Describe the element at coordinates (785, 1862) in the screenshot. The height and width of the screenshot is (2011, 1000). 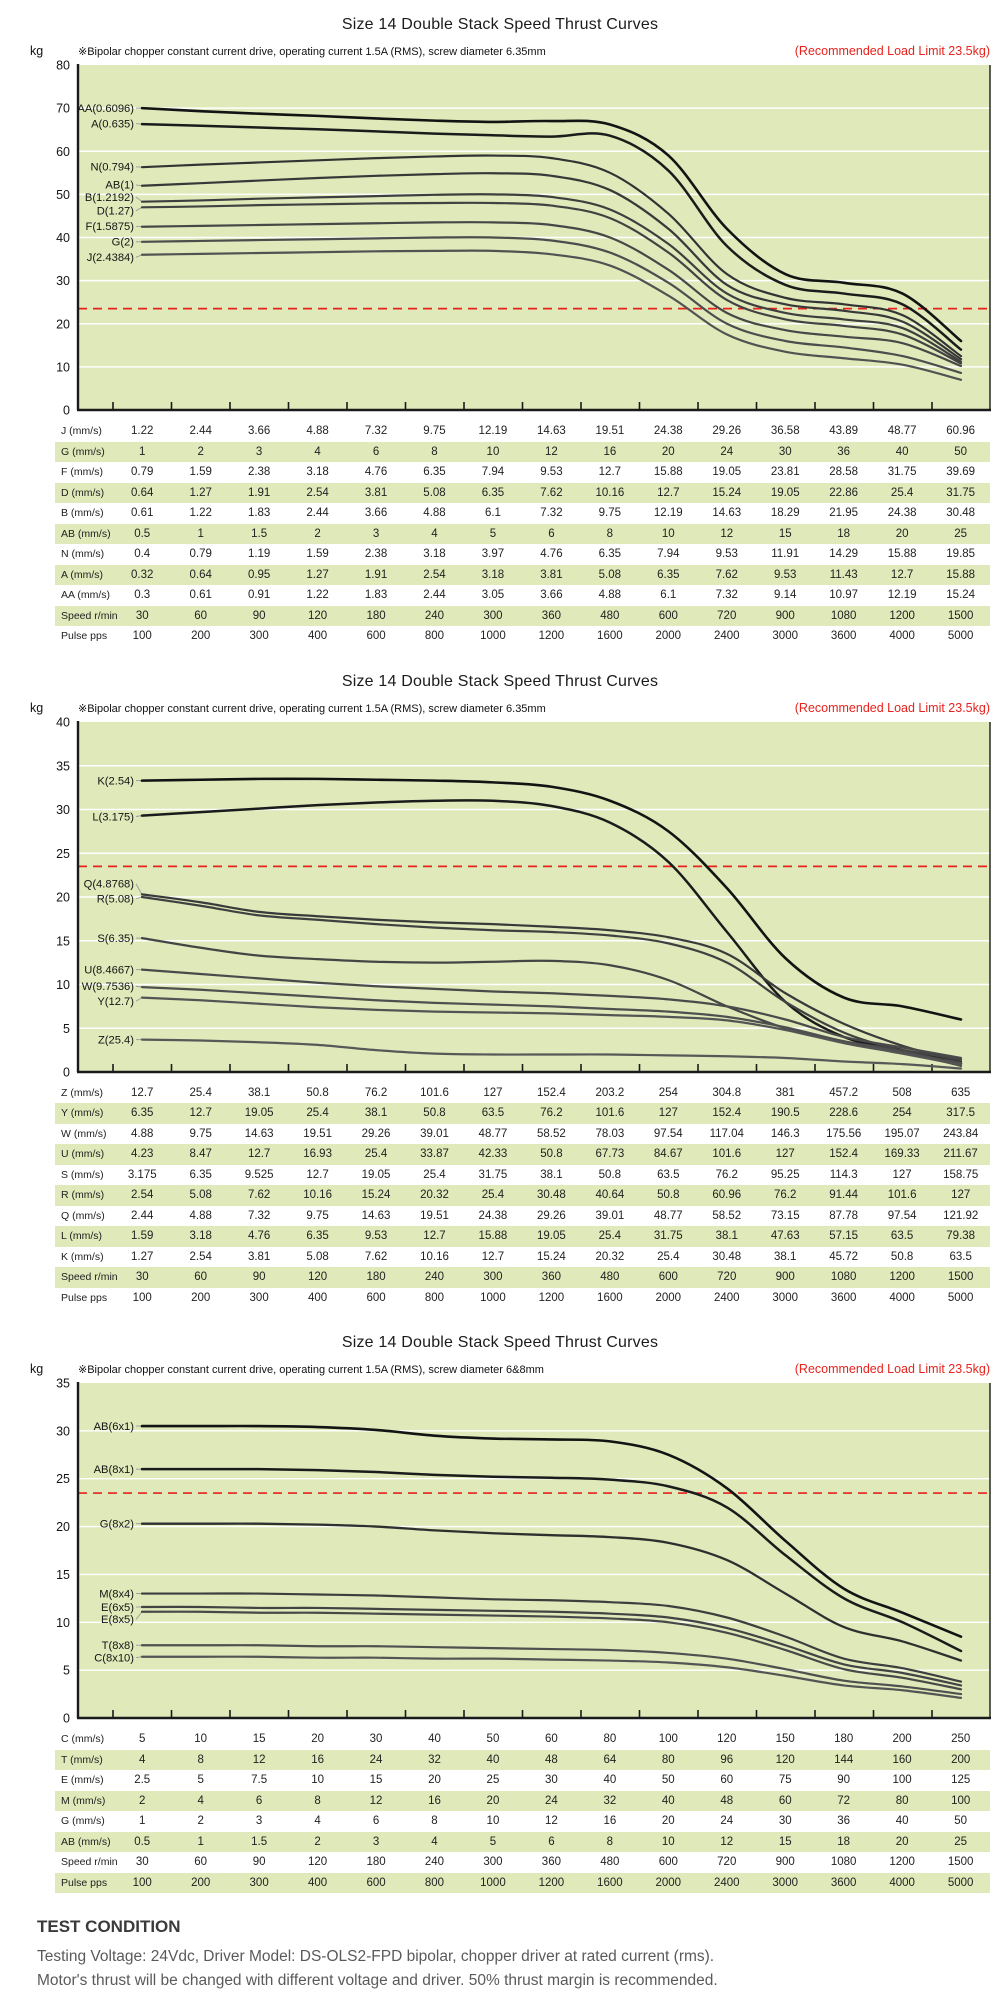
I see `table-cell: 900` at that location.